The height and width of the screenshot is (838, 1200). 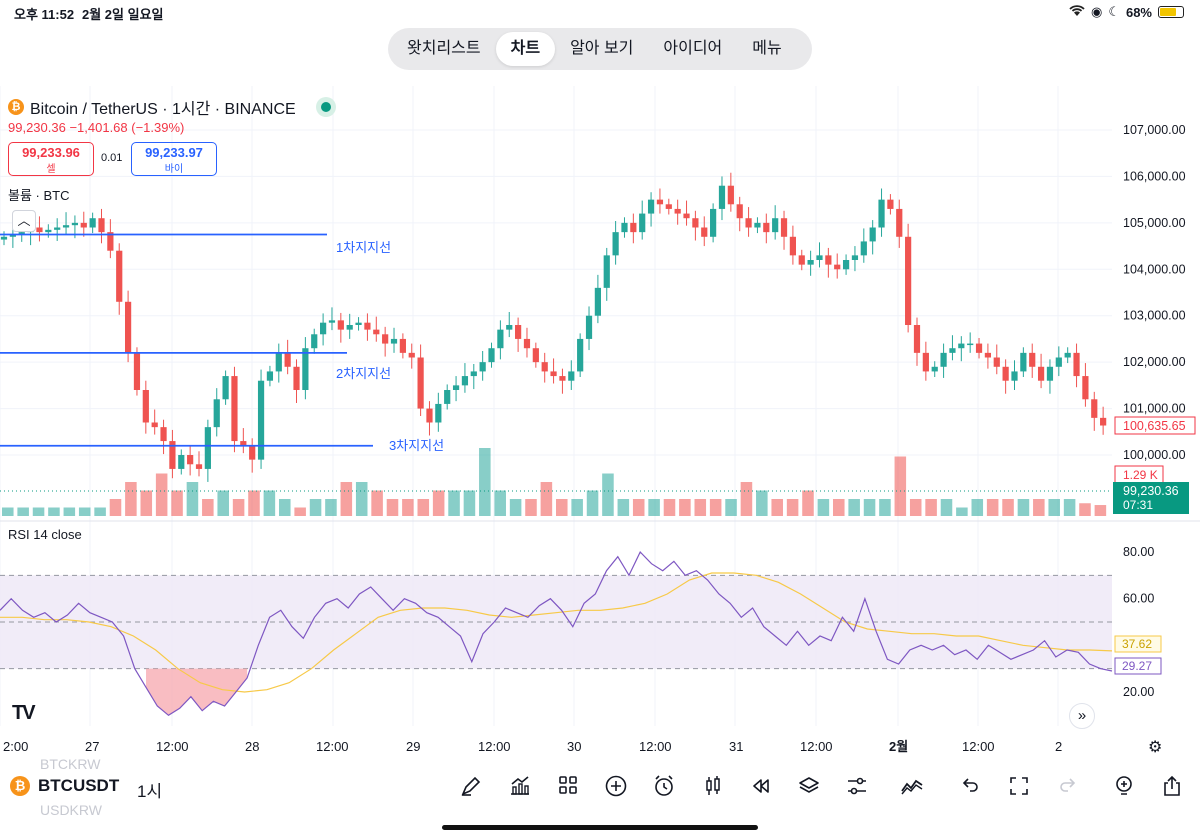 What do you see at coordinates (1138, 552) in the screenshot?
I see `rsi-axis-label: 80.00` at bounding box center [1138, 552].